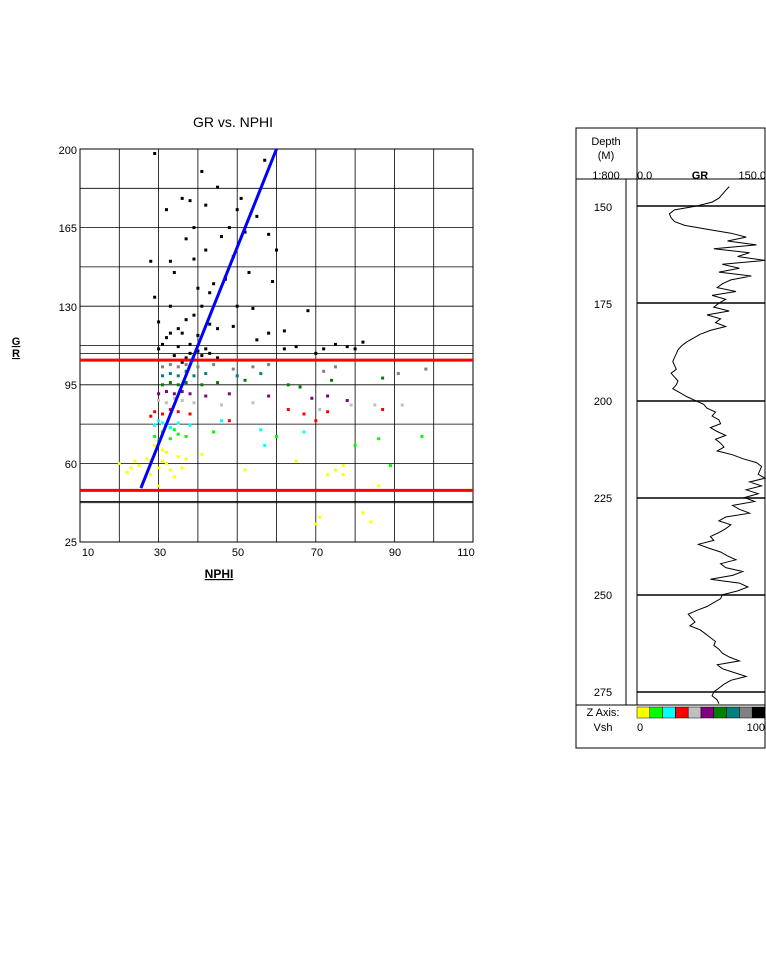 This screenshot has height=963, width=766. I want to click on y-tick-label: 60, so click(71, 465).